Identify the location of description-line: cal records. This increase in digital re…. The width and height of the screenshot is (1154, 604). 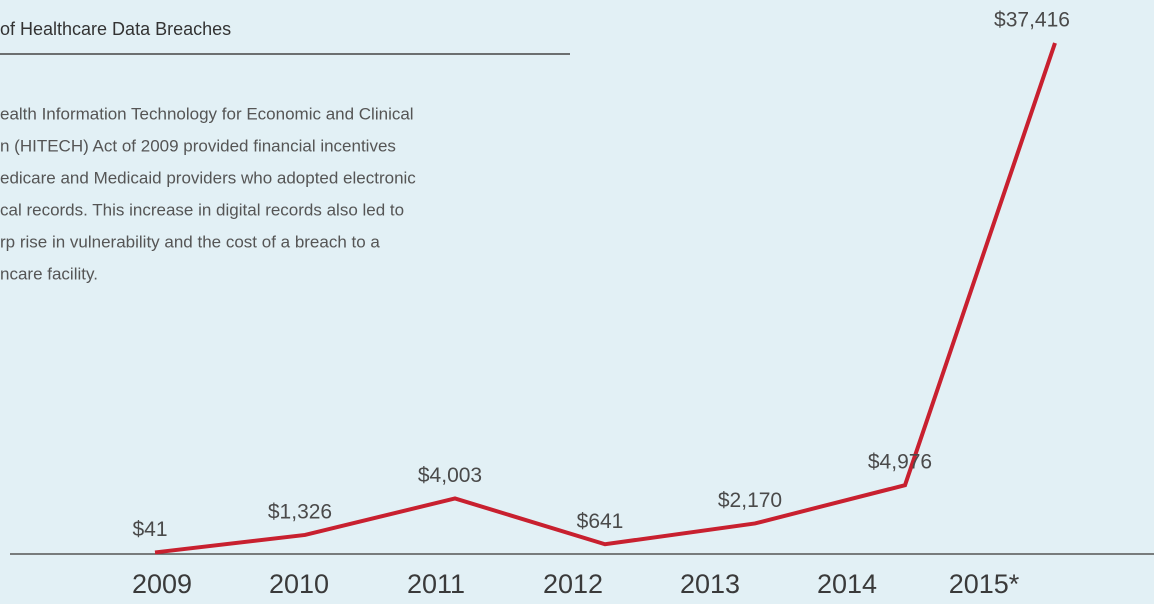
(202, 209).